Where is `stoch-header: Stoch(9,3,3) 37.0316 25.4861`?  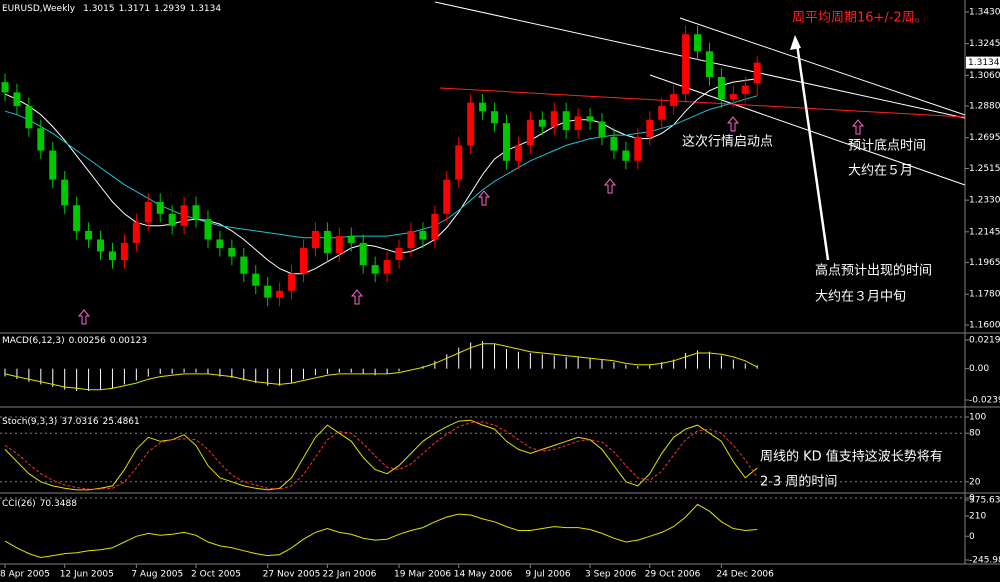
stoch-header: Stoch(9,3,3) 37.0316 25.4861 is located at coordinates (71, 422).